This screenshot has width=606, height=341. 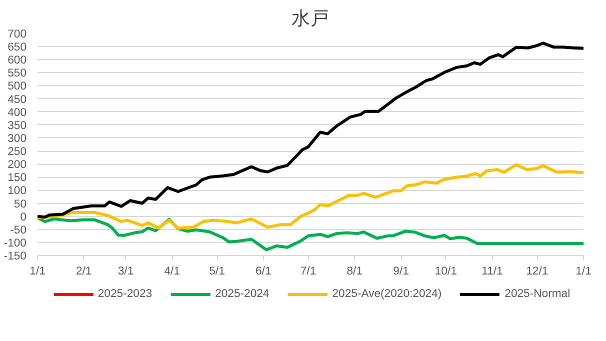 I want to click on y-tick-label: 0, so click(x=23, y=217).